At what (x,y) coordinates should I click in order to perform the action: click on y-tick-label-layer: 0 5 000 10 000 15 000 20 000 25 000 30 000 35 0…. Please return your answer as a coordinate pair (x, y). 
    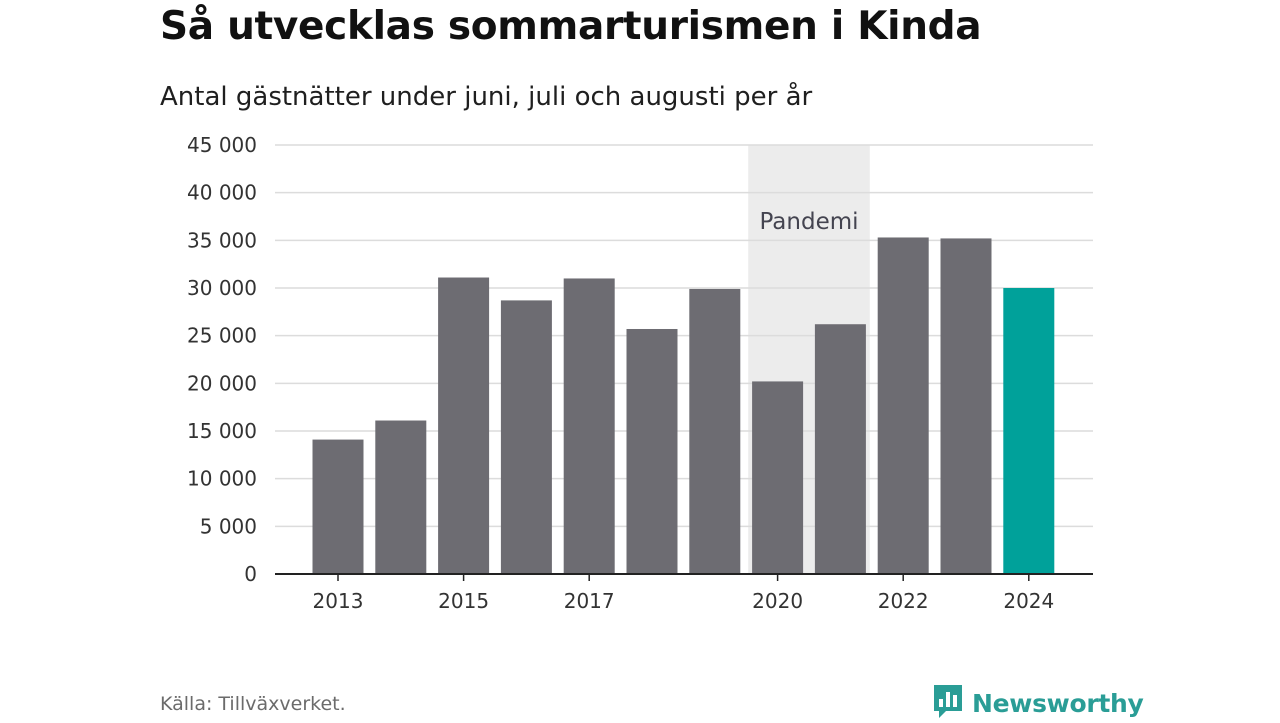
    Looking at the image, I should click on (222, 359).